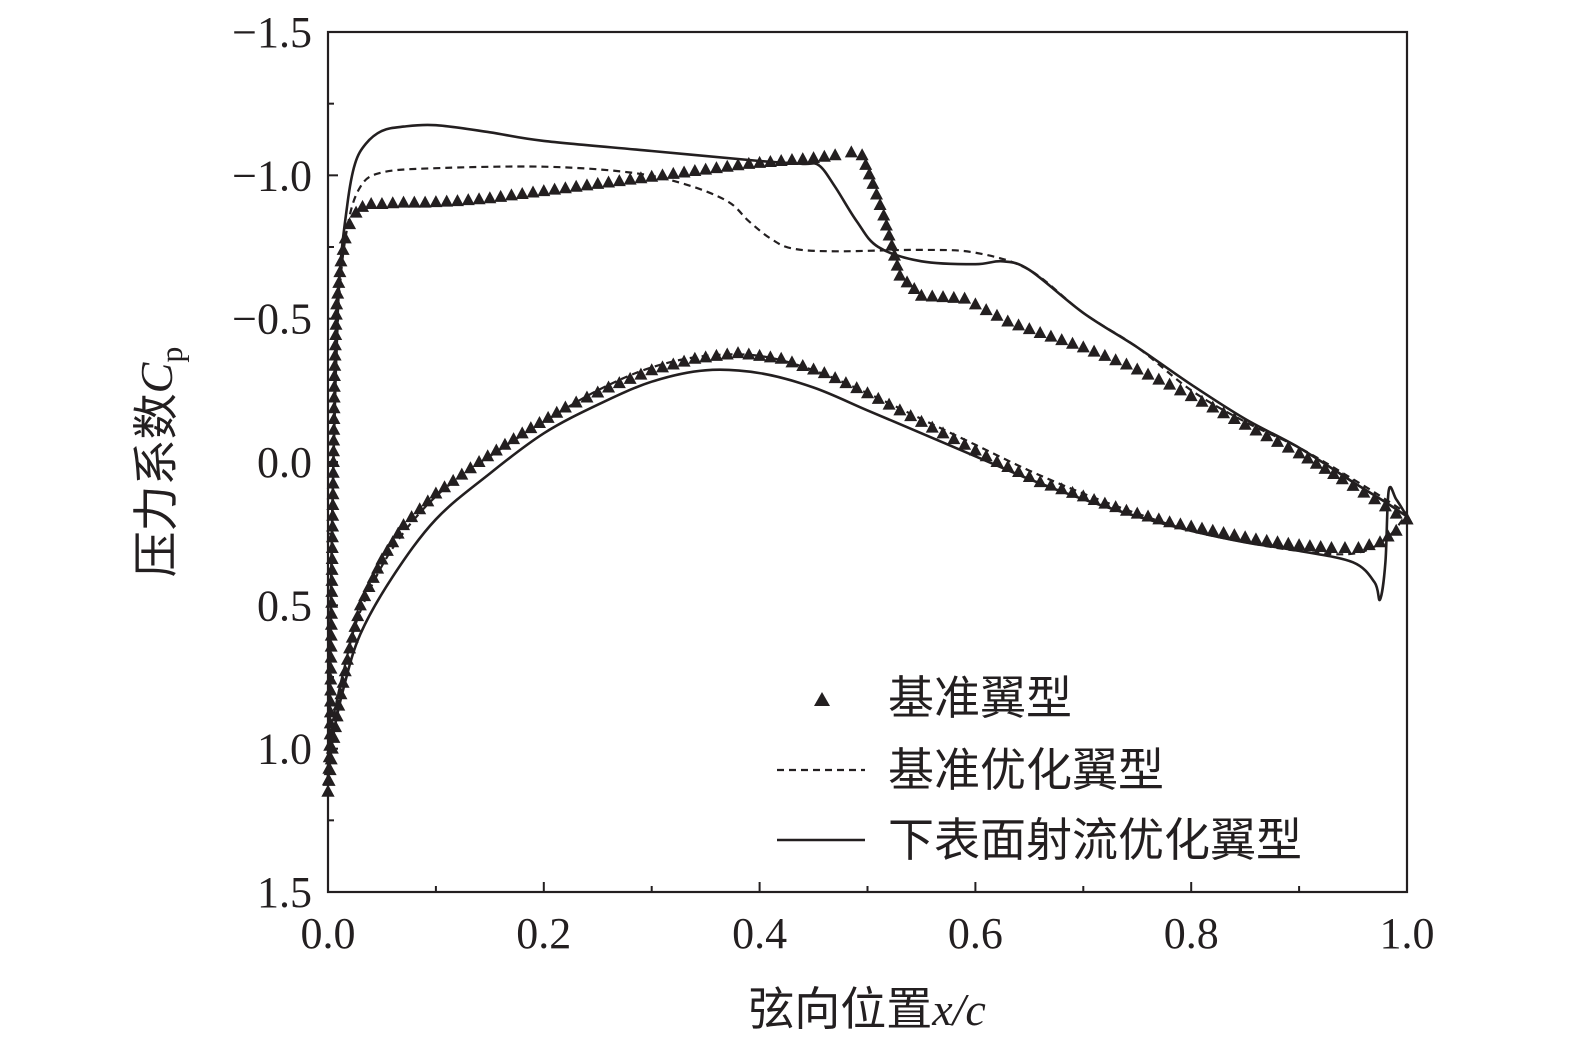 Image resolution: width=1575 pixels, height=1046 pixels. What do you see at coordinates (543, 933) in the screenshot?
I see `x-tick-label: 0.2` at bounding box center [543, 933].